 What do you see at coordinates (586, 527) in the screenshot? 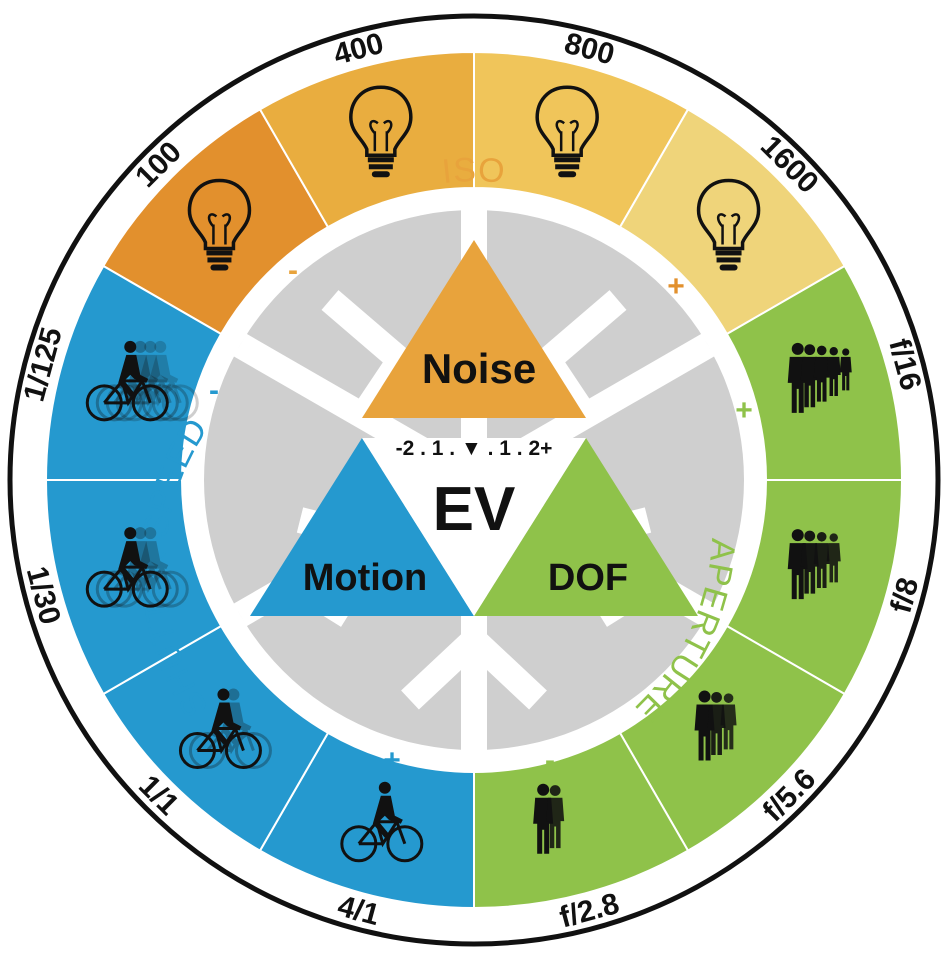
I see `dof-triangle` at bounding box center [586, 527].